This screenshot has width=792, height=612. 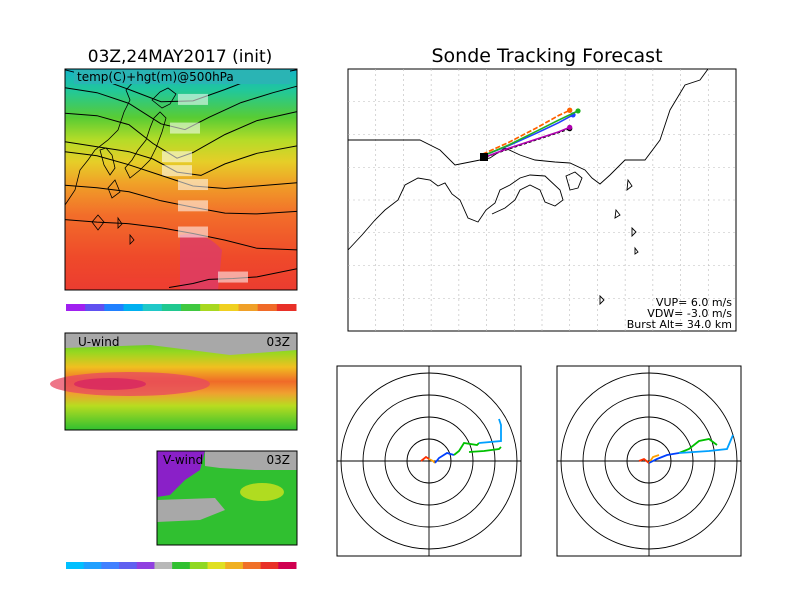 I want to click on panel-uwind: U-wind 03Z, so click(x=174, y=381).